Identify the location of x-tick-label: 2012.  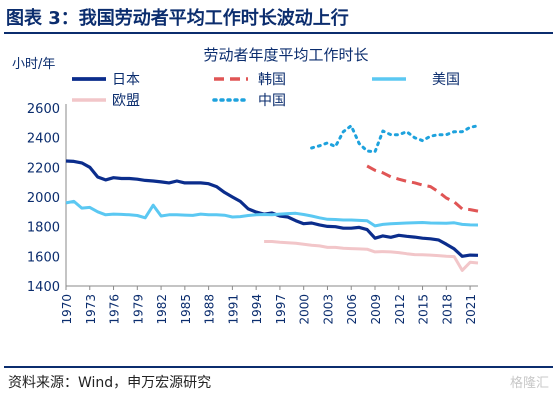
(400, 309).